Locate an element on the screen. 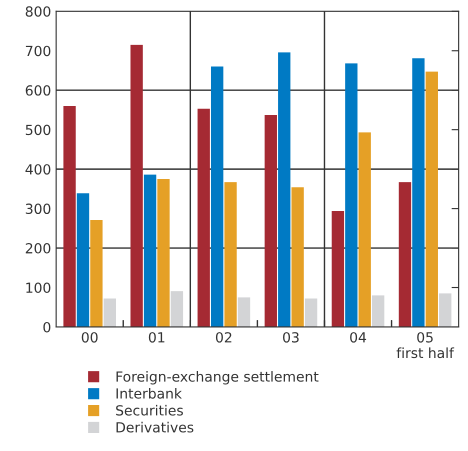 This screenshot has height=451, width=468. x-tick-label: 01 is located at coordinates (156, 337).